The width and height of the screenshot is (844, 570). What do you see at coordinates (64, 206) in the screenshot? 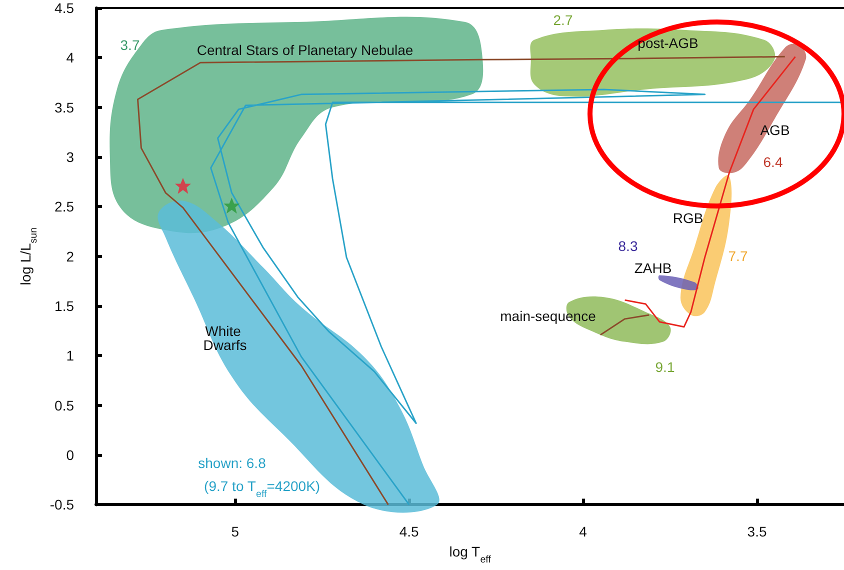
I see `y-tick-label: 2.5` at bounding box center [64, 206].